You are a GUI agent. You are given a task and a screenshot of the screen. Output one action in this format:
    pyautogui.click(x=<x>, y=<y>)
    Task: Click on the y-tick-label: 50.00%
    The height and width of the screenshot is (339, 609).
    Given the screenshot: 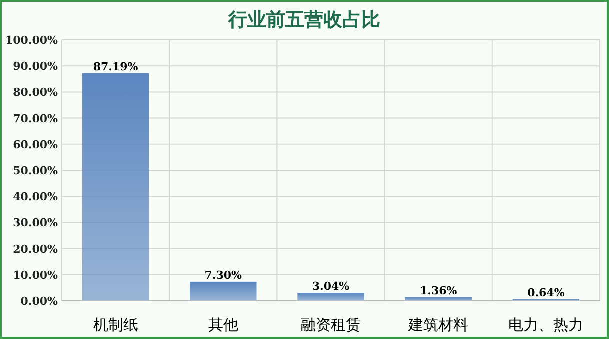 What is the action you would take?
    pyautogui.click(x=36, y=171)
    